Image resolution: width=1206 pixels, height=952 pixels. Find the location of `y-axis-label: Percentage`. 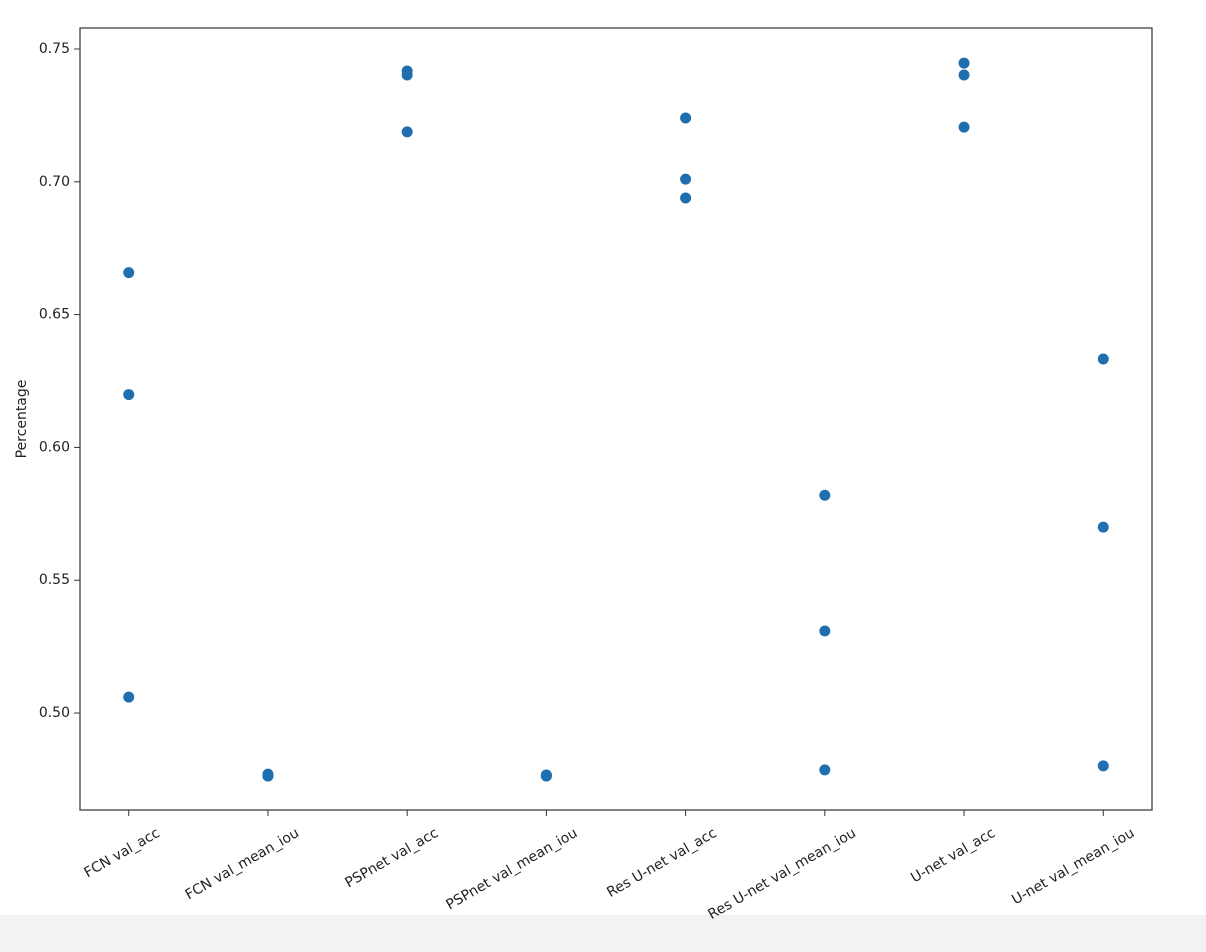

y-axis-label: Percentage is located at coordinates (22, 419).